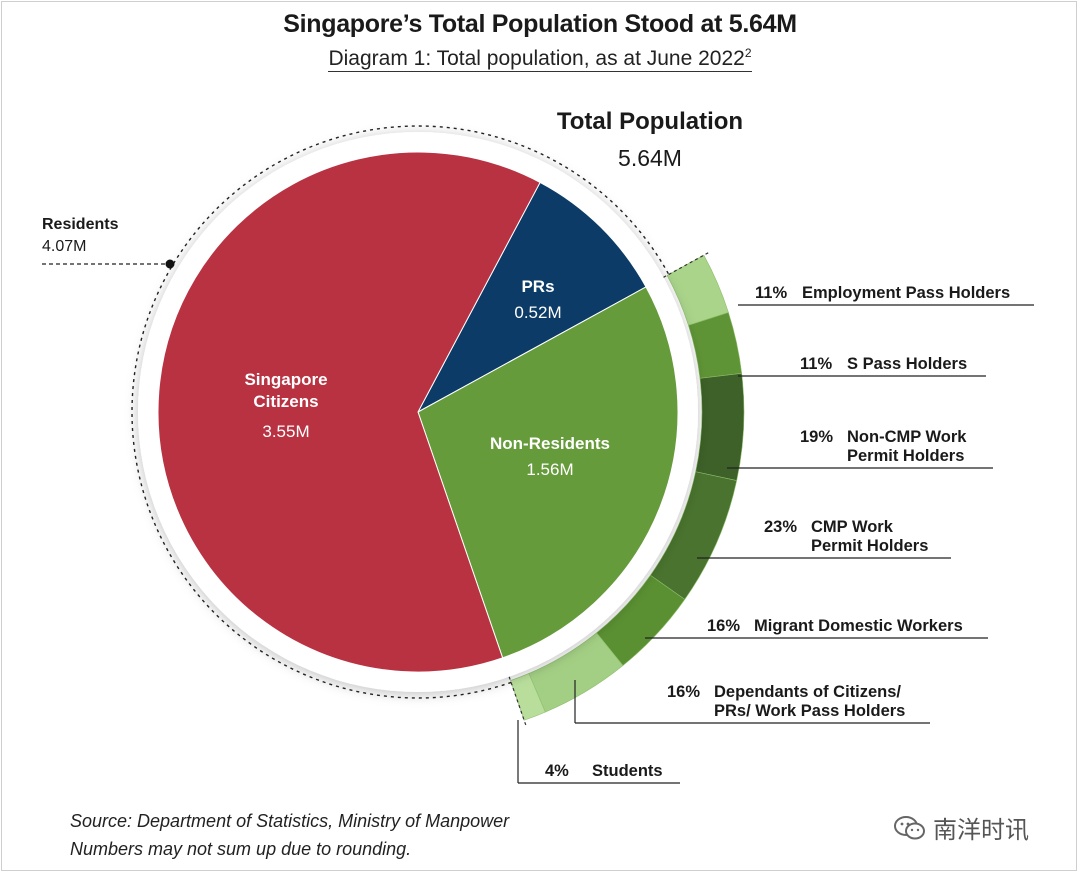  Describe the element at coordinates (907, 364) in the screenshot. I see `breakdown-label-s-pass-holders: S Pass Holders` at that location.